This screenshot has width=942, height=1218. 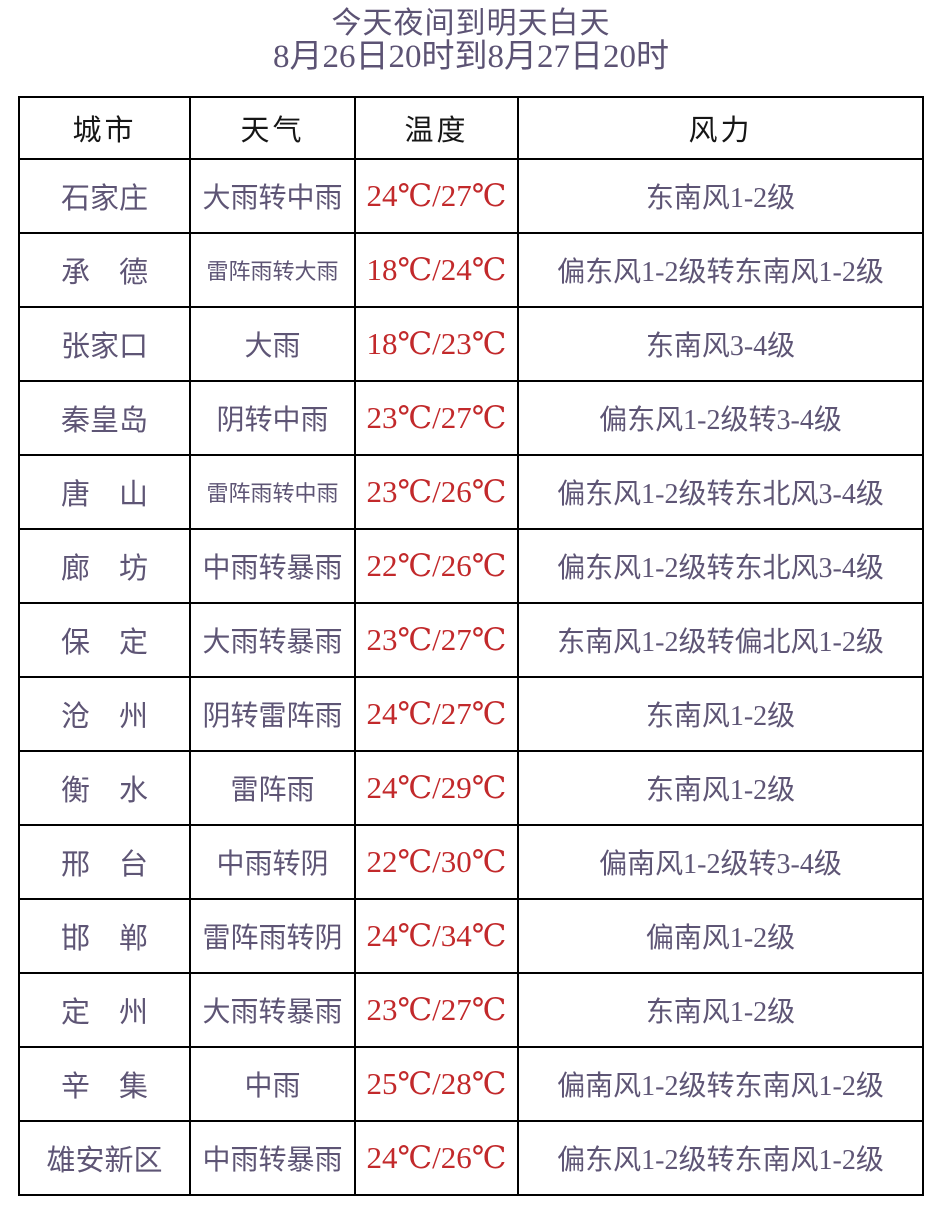 What do you see at coordinates (436, 270) in the screenshot?
I see `temp-cell: 18℃/24℃` at bounding box center [436, 270].